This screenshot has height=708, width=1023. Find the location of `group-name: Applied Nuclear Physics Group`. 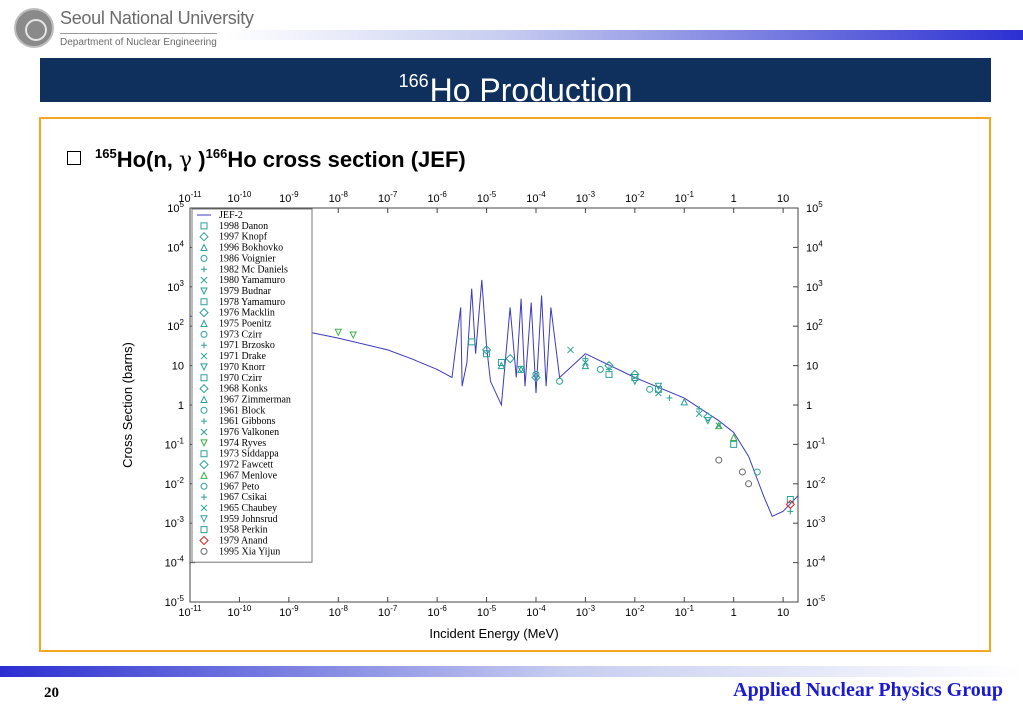

group-name: Applied Nuclear Physics Group is located at coordinates (868, 690).